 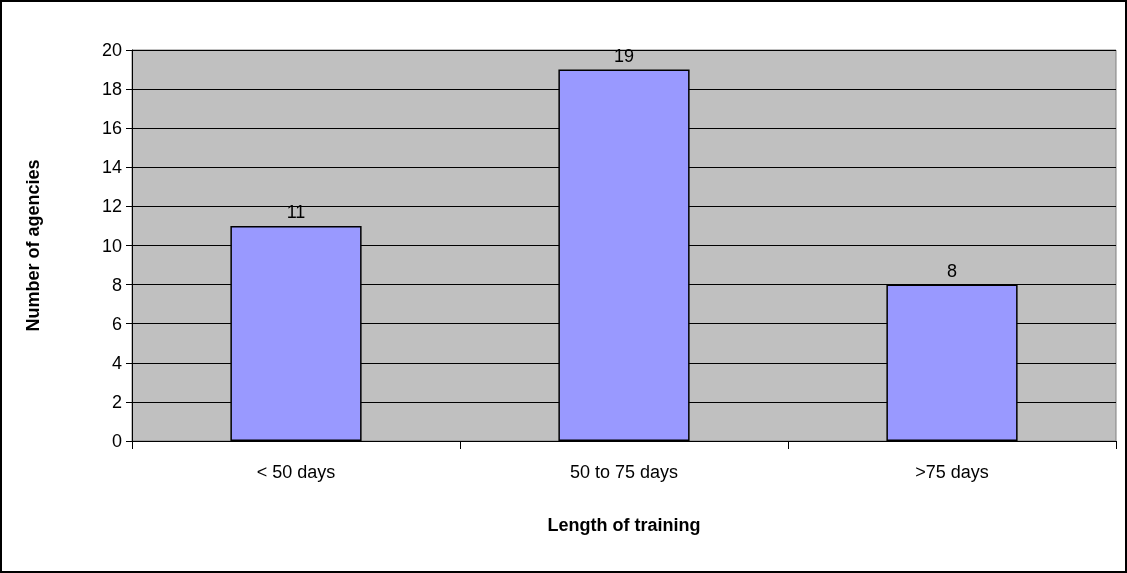 What do you see at coordinates (296, 472) in the screenshot?
I see `x-tick-label: < 50 days` at bounding box center [296, 472].